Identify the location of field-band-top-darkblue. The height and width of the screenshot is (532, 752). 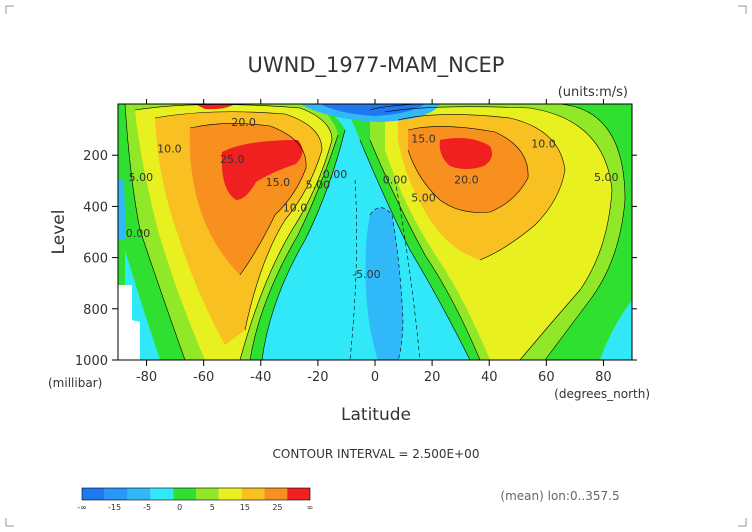
(372, 110).